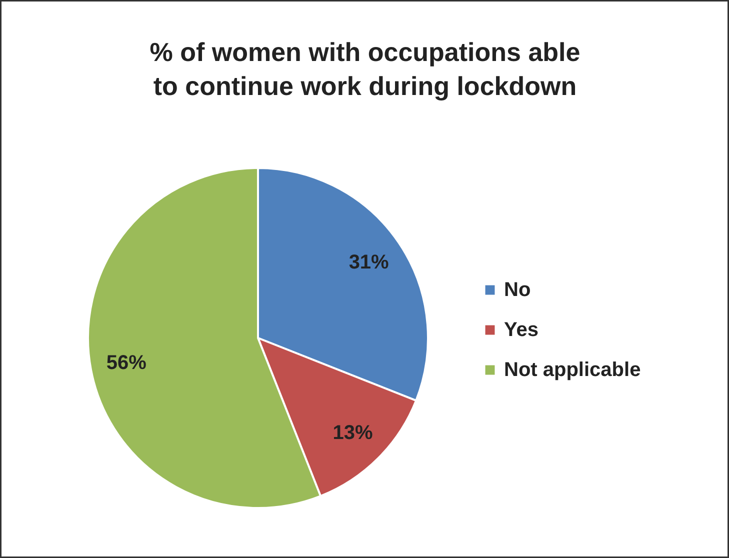  Describe the element at coordinates (517, 290) in the screenshot. I see `legend-label: No` at that location.